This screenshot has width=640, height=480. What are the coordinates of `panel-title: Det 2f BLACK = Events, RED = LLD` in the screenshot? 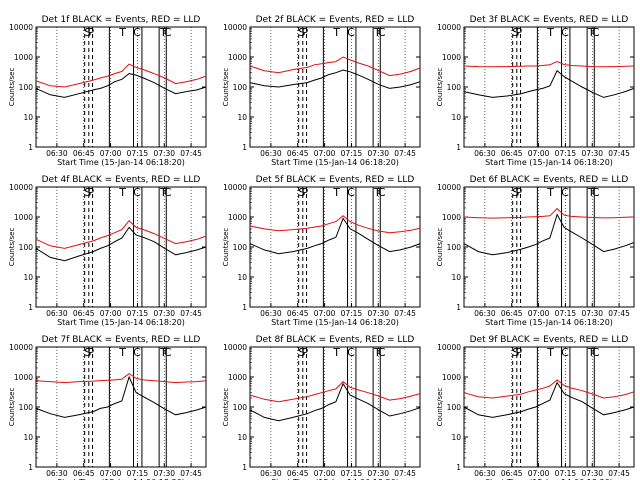 It's located at (335, 20).